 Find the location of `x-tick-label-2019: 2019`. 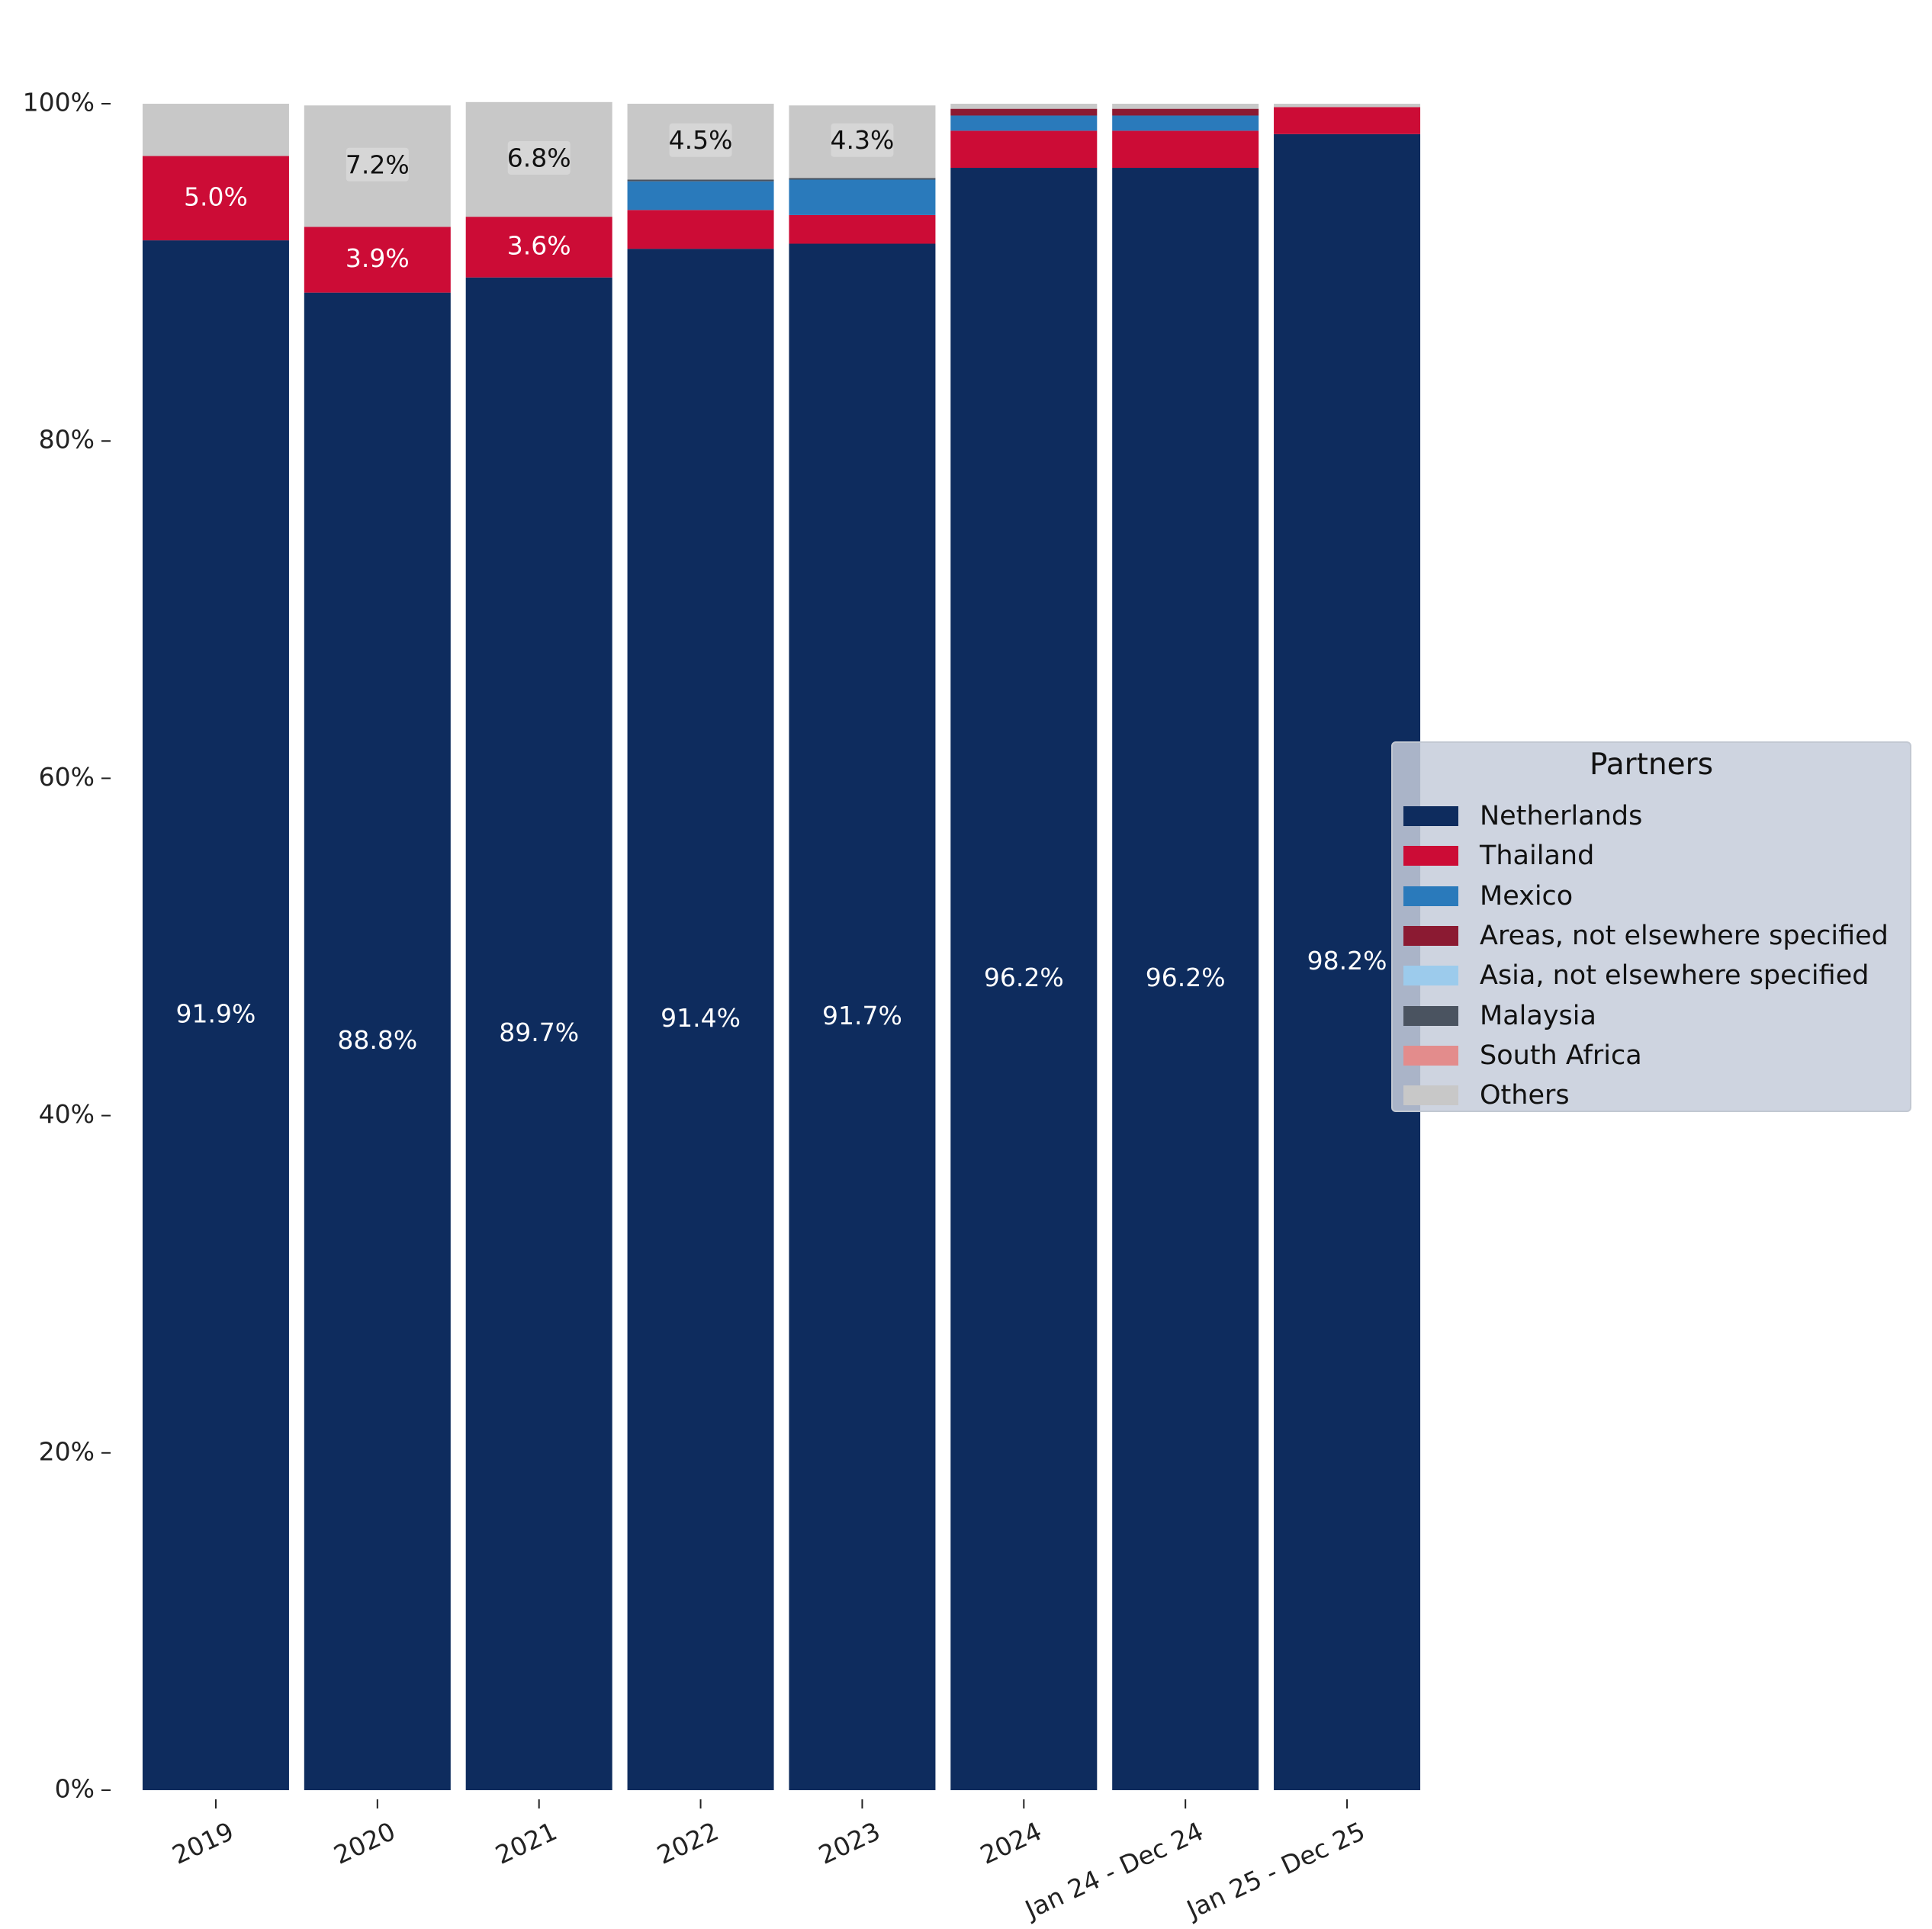

x-tick-label-2019: 2019 is located at coordinates (203, 1843).